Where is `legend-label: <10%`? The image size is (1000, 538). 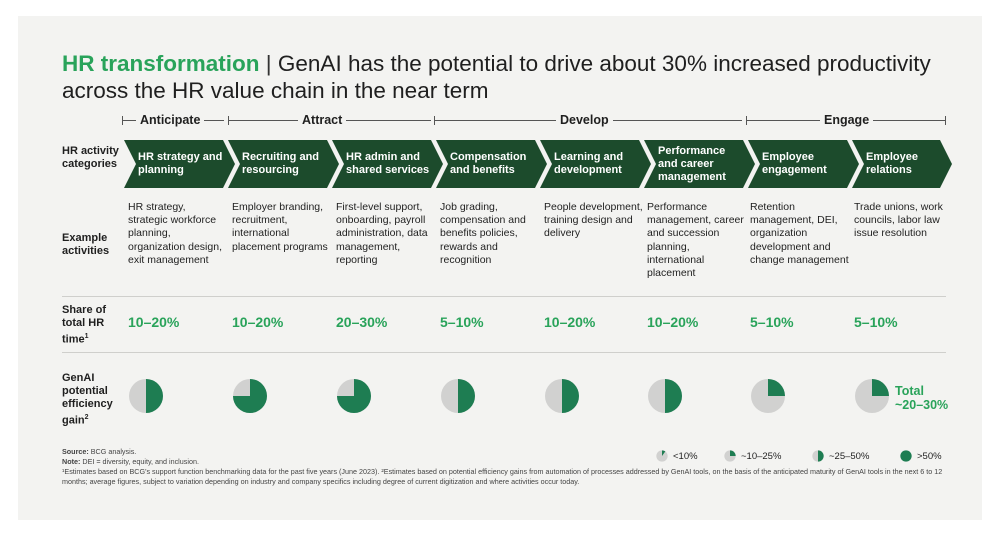
legend-label: <10% is located at coordinates (685, 456).